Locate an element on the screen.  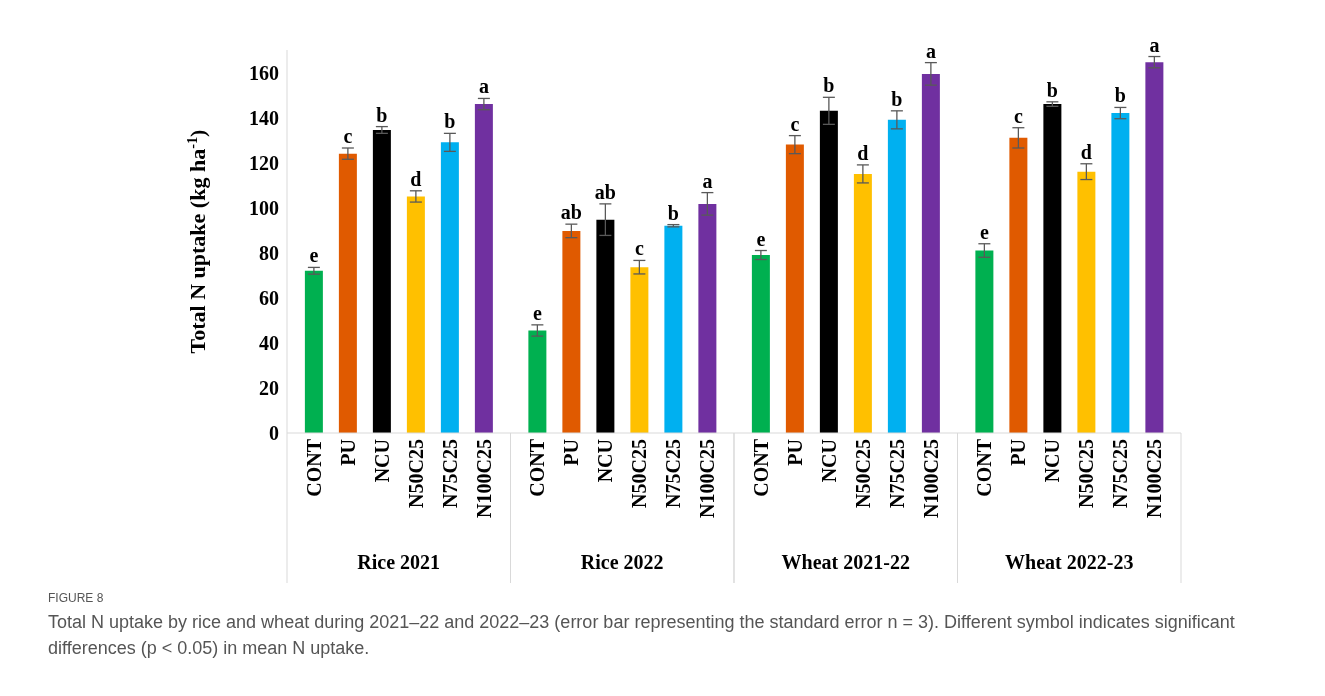
y-tick-label: 160 is located at coordinates (264, 72).